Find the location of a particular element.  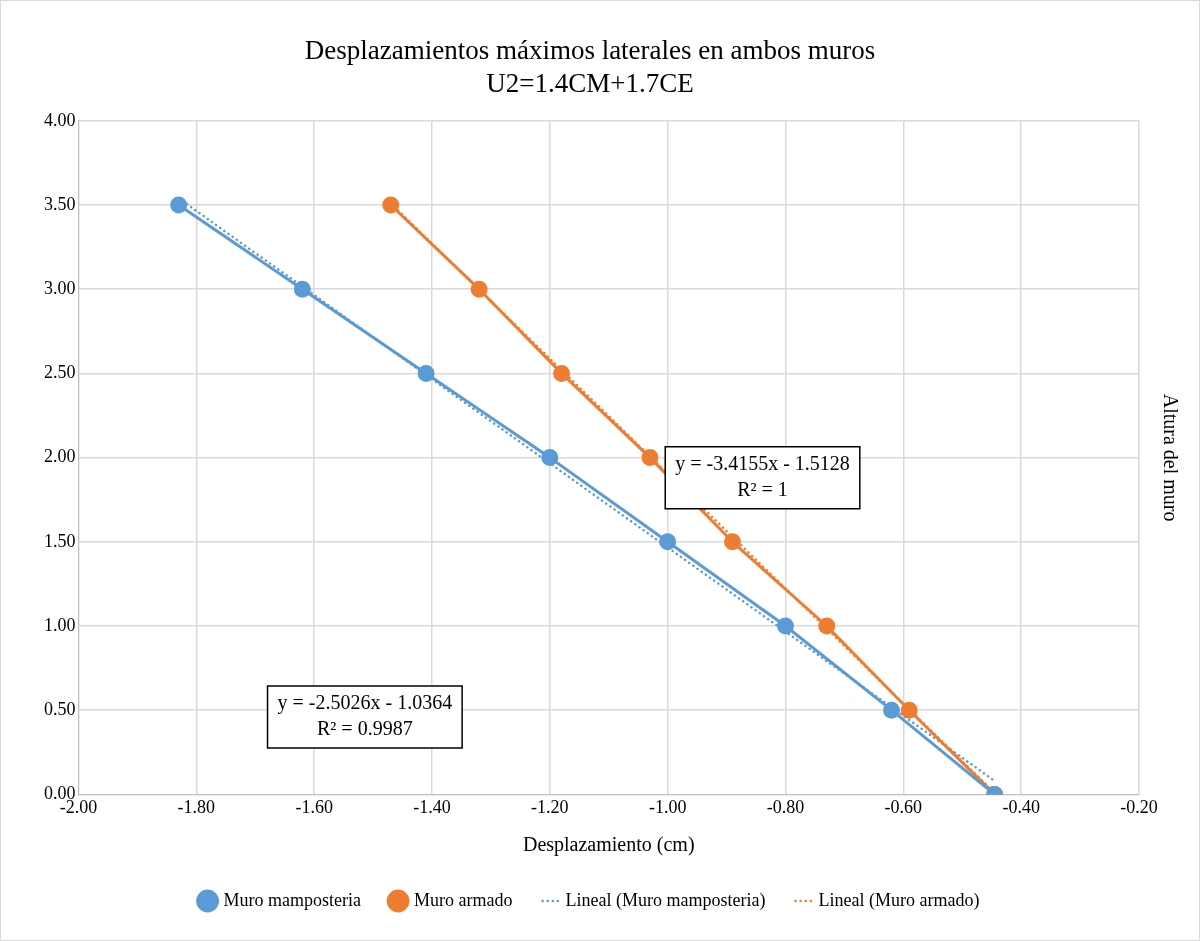

y-tick-label: 1.00 is located at coordinates (60, 624).